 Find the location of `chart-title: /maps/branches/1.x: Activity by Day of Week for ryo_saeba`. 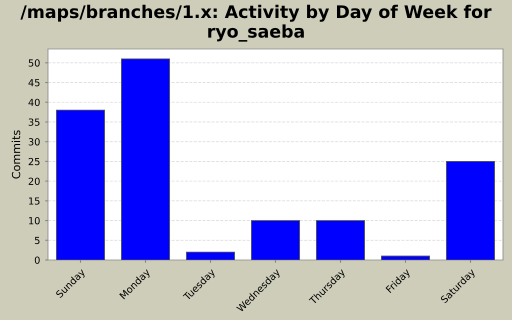

chart-title: /maps/branches/1.x: Activity by Day of Week for ryo_saeba is located at coordinates (256, 23).